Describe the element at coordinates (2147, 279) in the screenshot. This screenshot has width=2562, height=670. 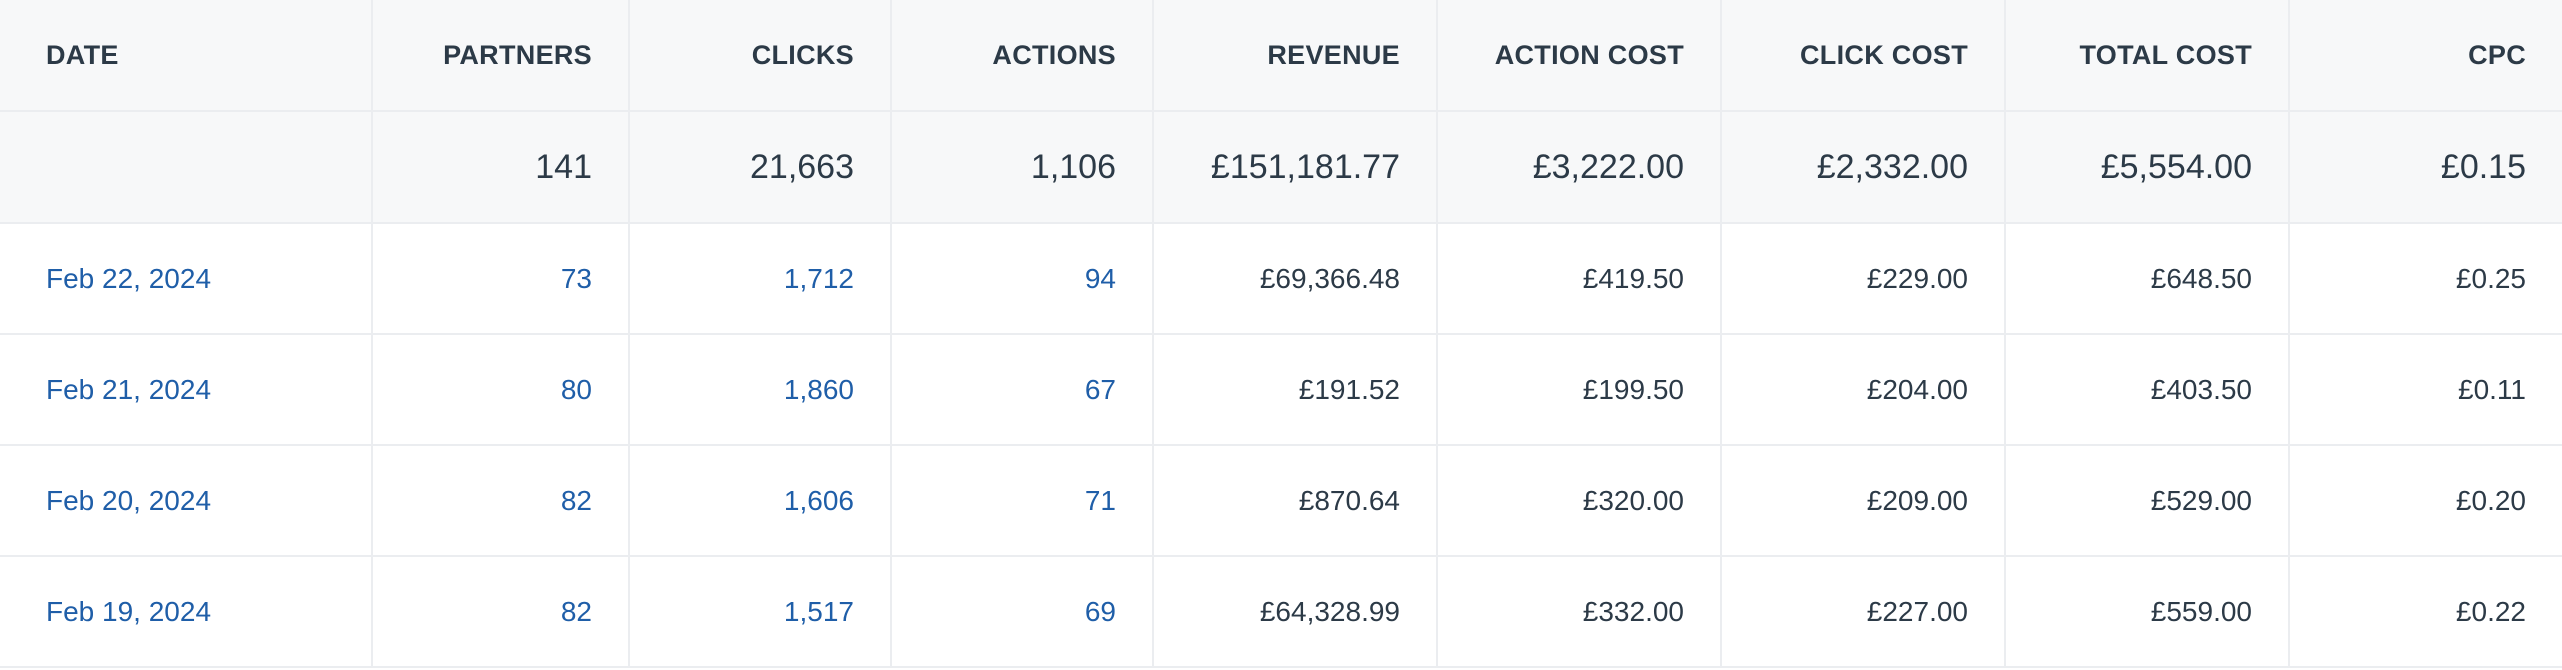
I see `total-cost-cell: £648.50` at that location.